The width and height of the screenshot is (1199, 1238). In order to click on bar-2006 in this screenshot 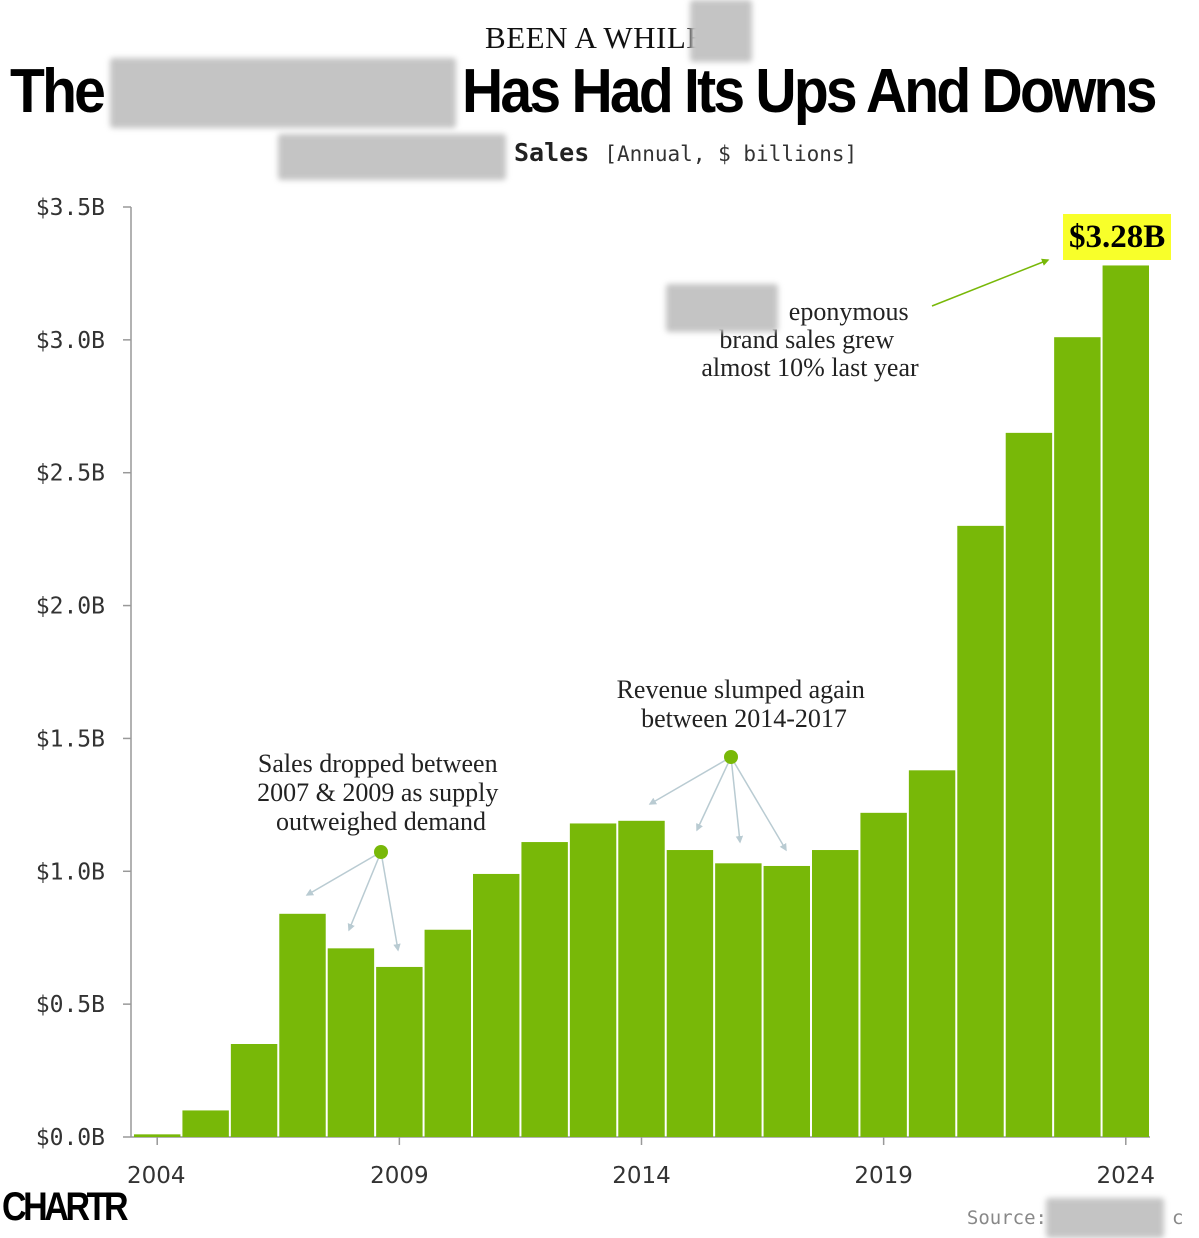, I will do `click(254, 1090)`.